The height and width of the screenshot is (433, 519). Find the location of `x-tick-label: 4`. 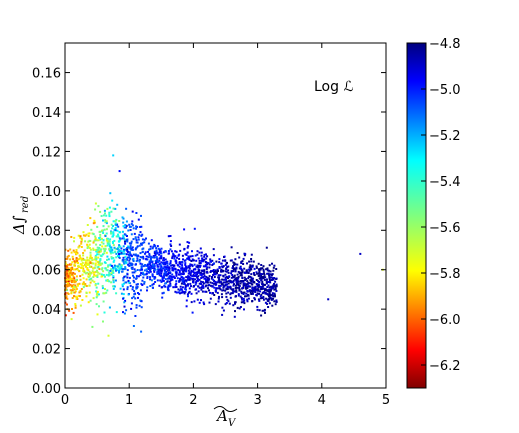

x-tick-label: 4 is located at coordinates (322, 400).